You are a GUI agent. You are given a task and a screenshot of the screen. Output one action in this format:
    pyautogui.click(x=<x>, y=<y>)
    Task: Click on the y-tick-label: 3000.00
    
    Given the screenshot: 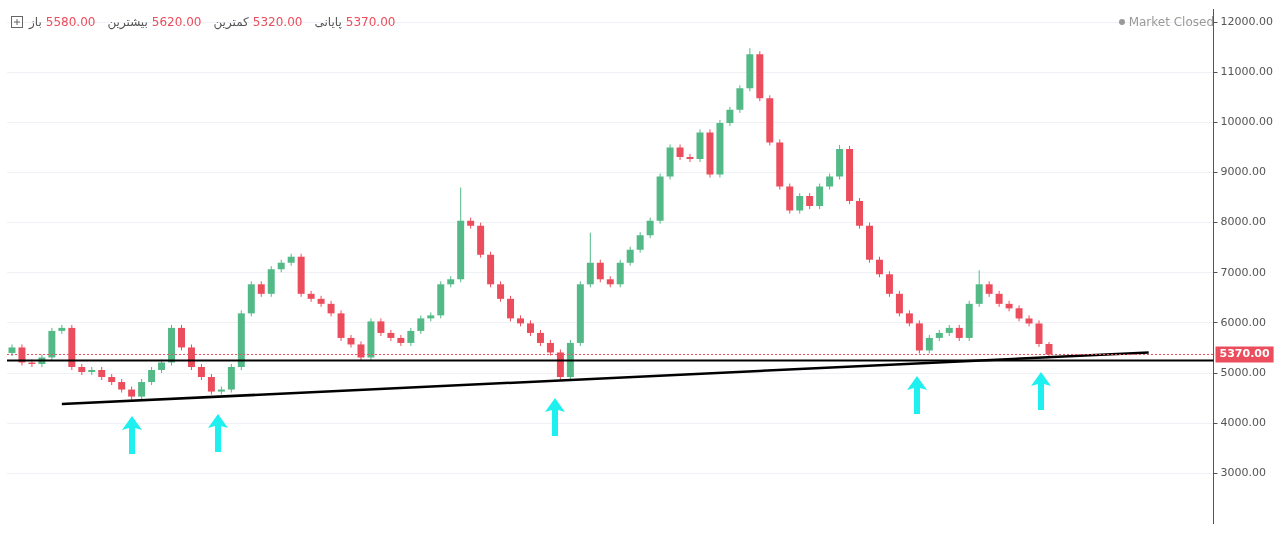 What is the action you would take?
    pyautogui.click(x=1243, y=473)
    